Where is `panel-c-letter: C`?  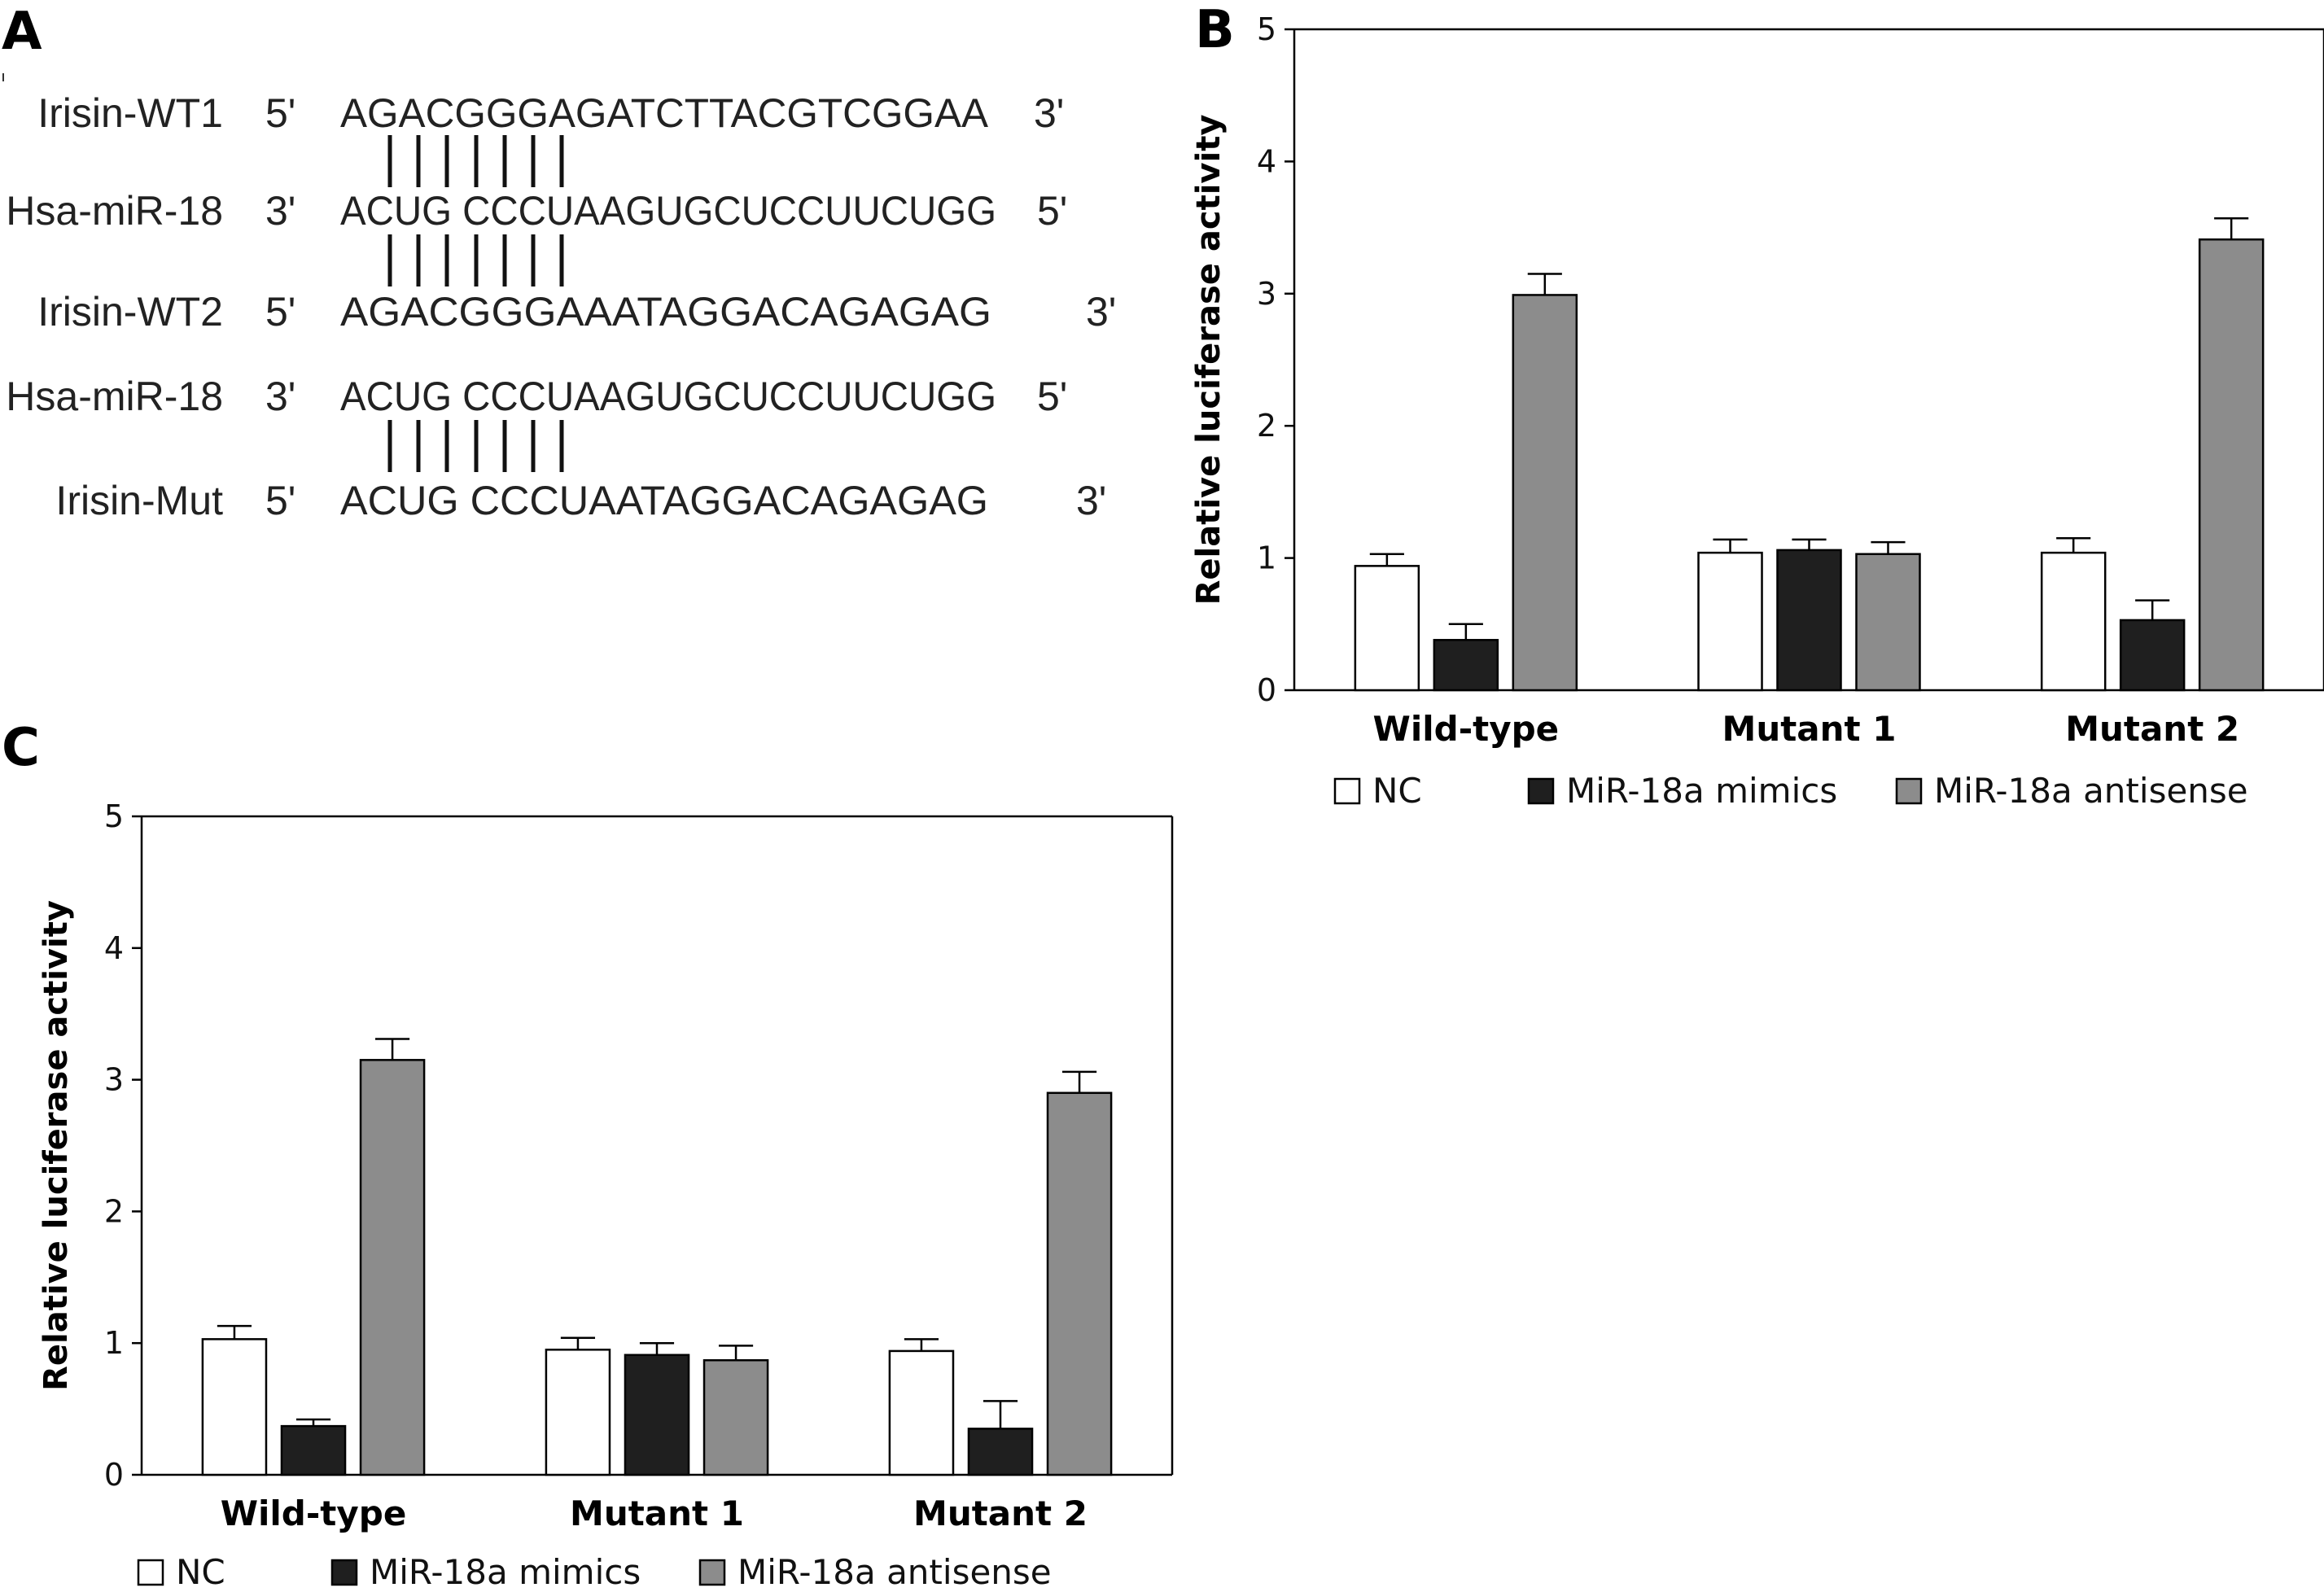 panel-c-letter: C is located at coordinates (21, 748).